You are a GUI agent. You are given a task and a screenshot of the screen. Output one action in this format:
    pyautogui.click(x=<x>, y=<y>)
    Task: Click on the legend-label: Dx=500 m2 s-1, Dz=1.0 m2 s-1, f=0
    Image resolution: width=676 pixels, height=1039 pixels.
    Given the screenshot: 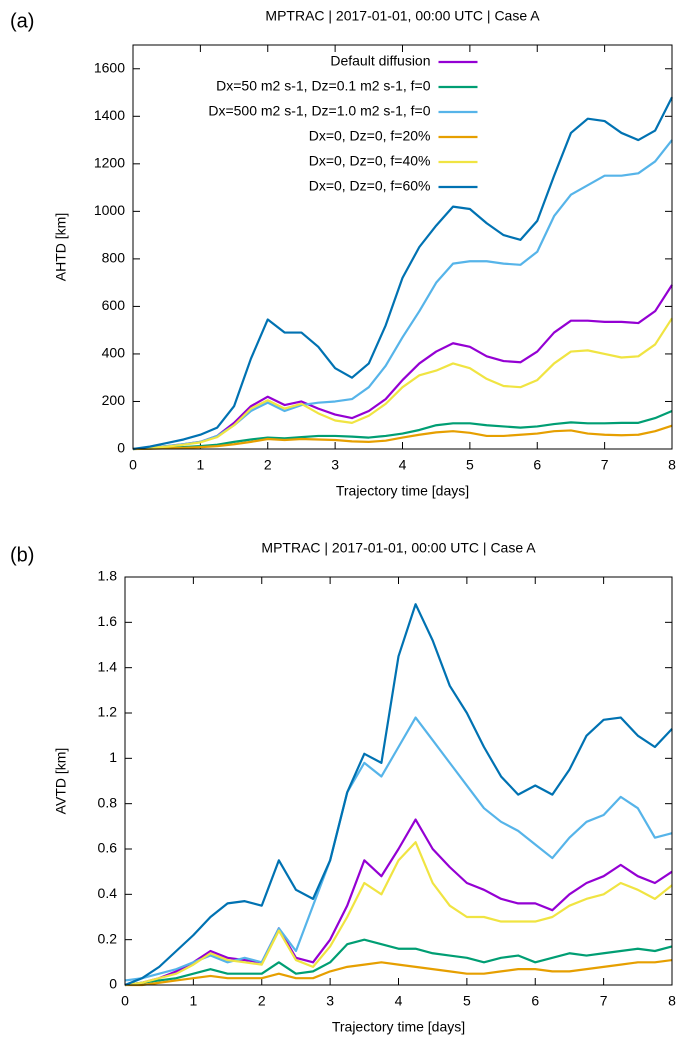 What is the action you would take?
    pyautogui.click(x=319, y=111)
    